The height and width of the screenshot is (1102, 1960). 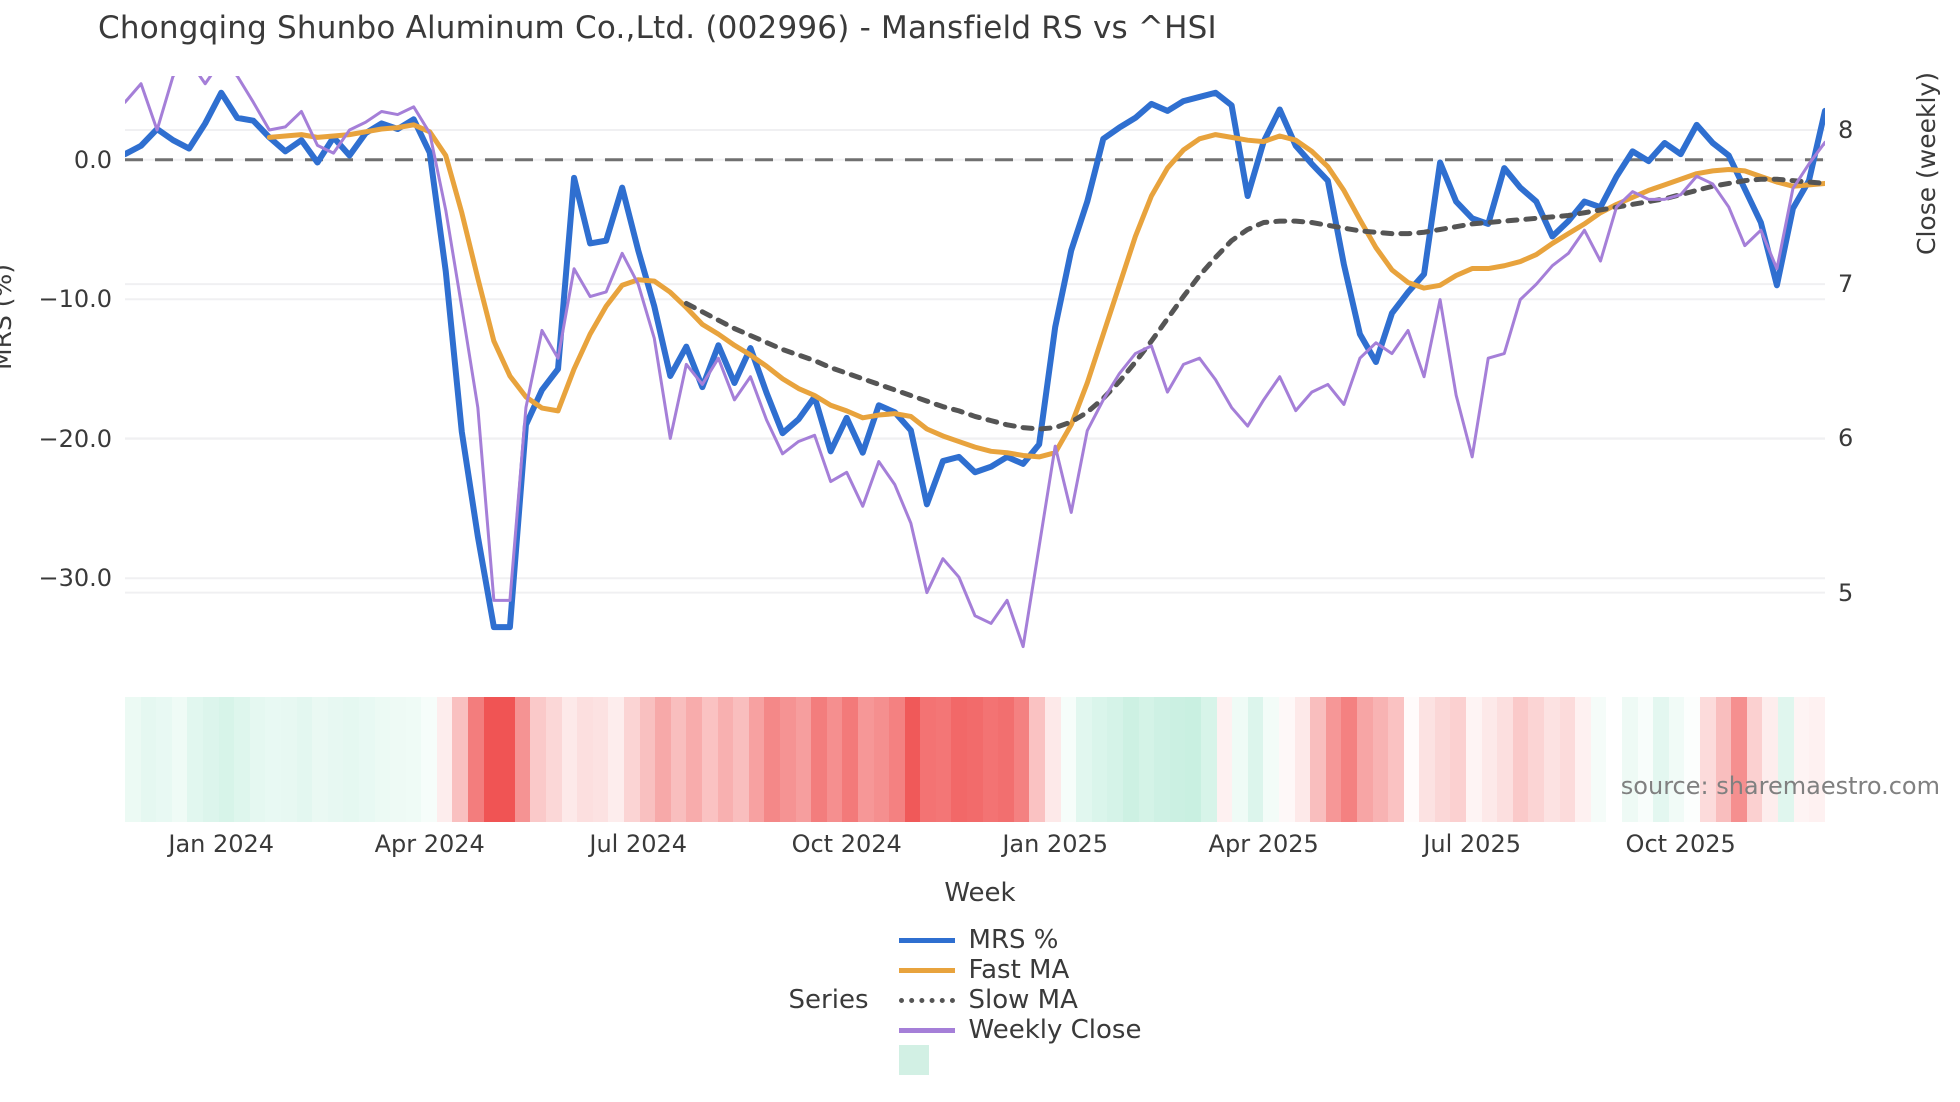 What do you see at coordinates (75, 578) in the screenshot?
I see `y-axis-left-tick: −30.0` at bounding box center [75, 578].